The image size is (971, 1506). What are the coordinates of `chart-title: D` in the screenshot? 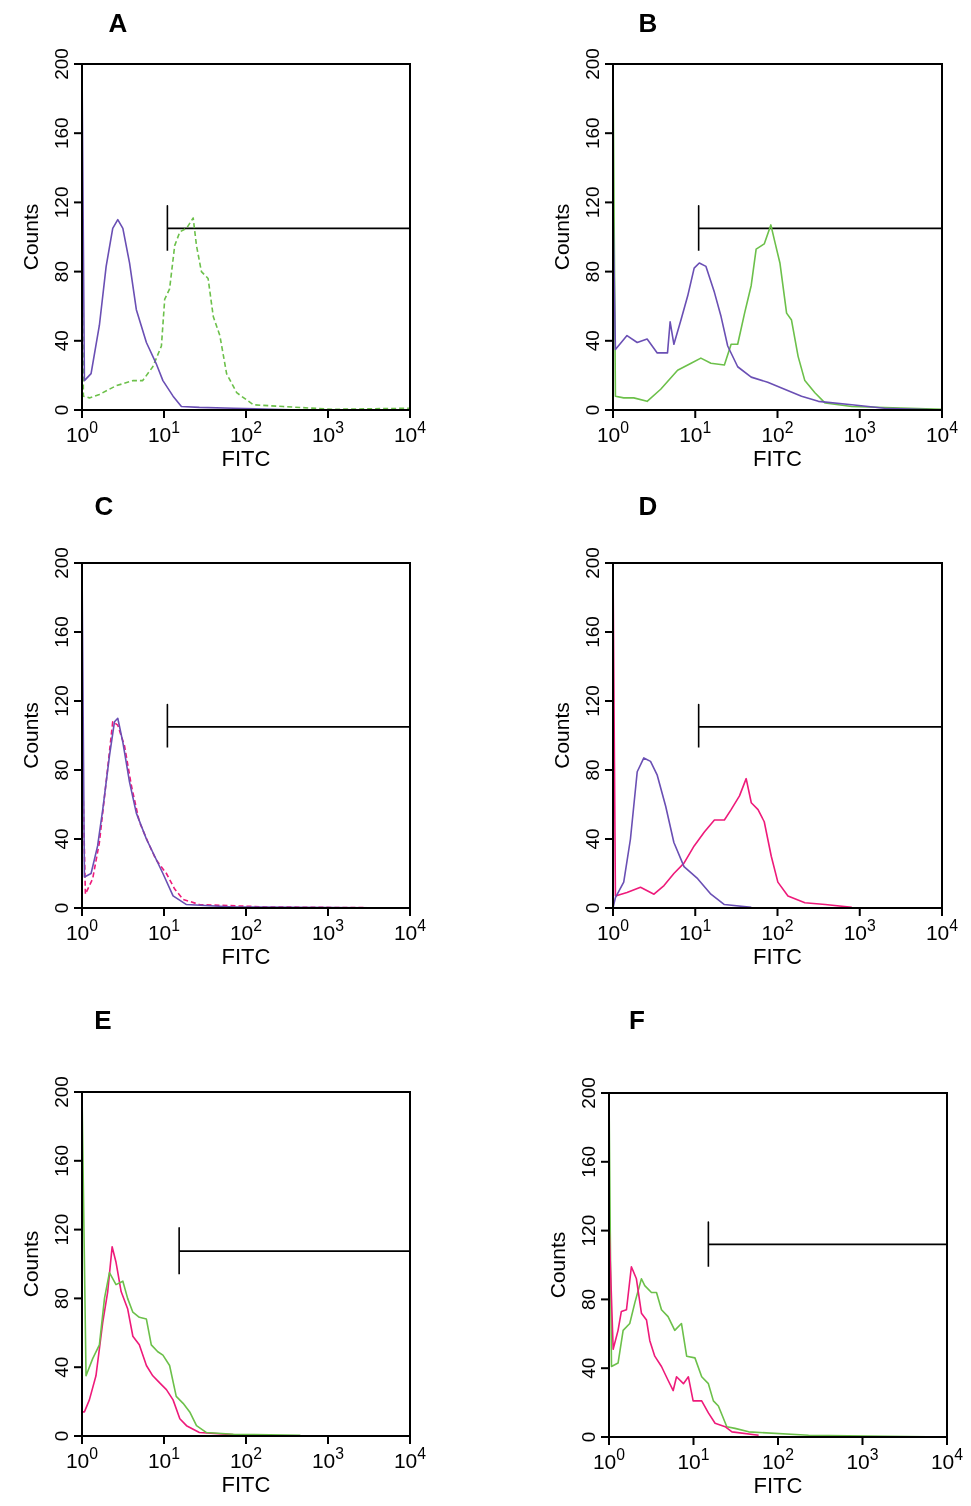 It's located at (648, 506).